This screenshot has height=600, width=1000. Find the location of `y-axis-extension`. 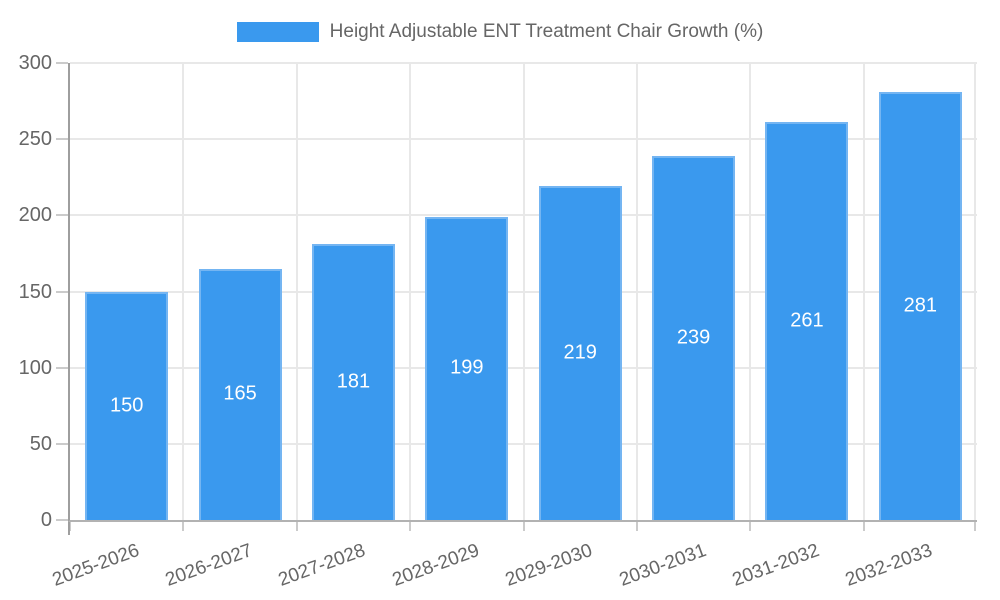

y-axis-extension is located at coordinates (69, 528).